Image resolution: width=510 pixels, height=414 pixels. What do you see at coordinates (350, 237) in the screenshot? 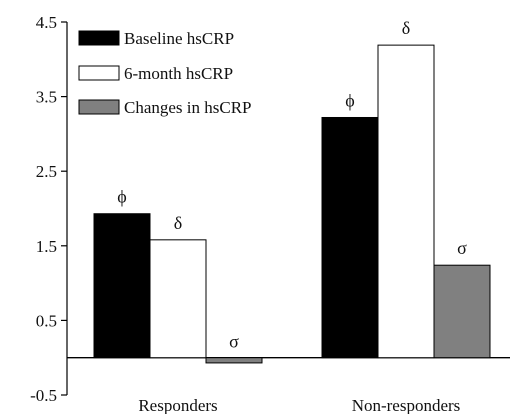
I see `bar-baseline-non-responders` at bounding box center [350, 237].